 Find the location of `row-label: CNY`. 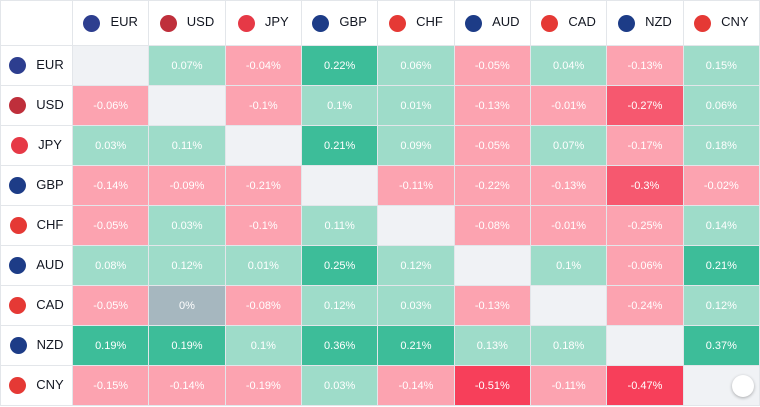

row-label: CNY is located at coordinates (36, 385).